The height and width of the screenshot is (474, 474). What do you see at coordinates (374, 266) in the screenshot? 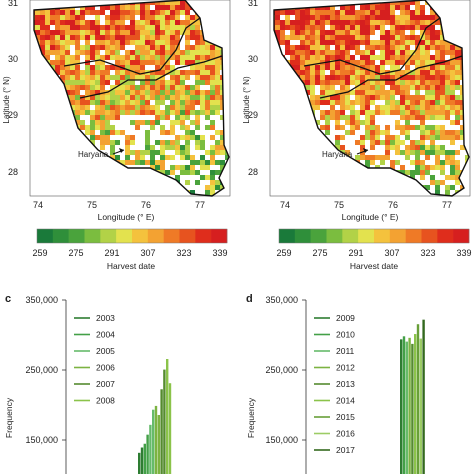
I see `colorbar-label: Harvest date` at bounding box center [374, 266].